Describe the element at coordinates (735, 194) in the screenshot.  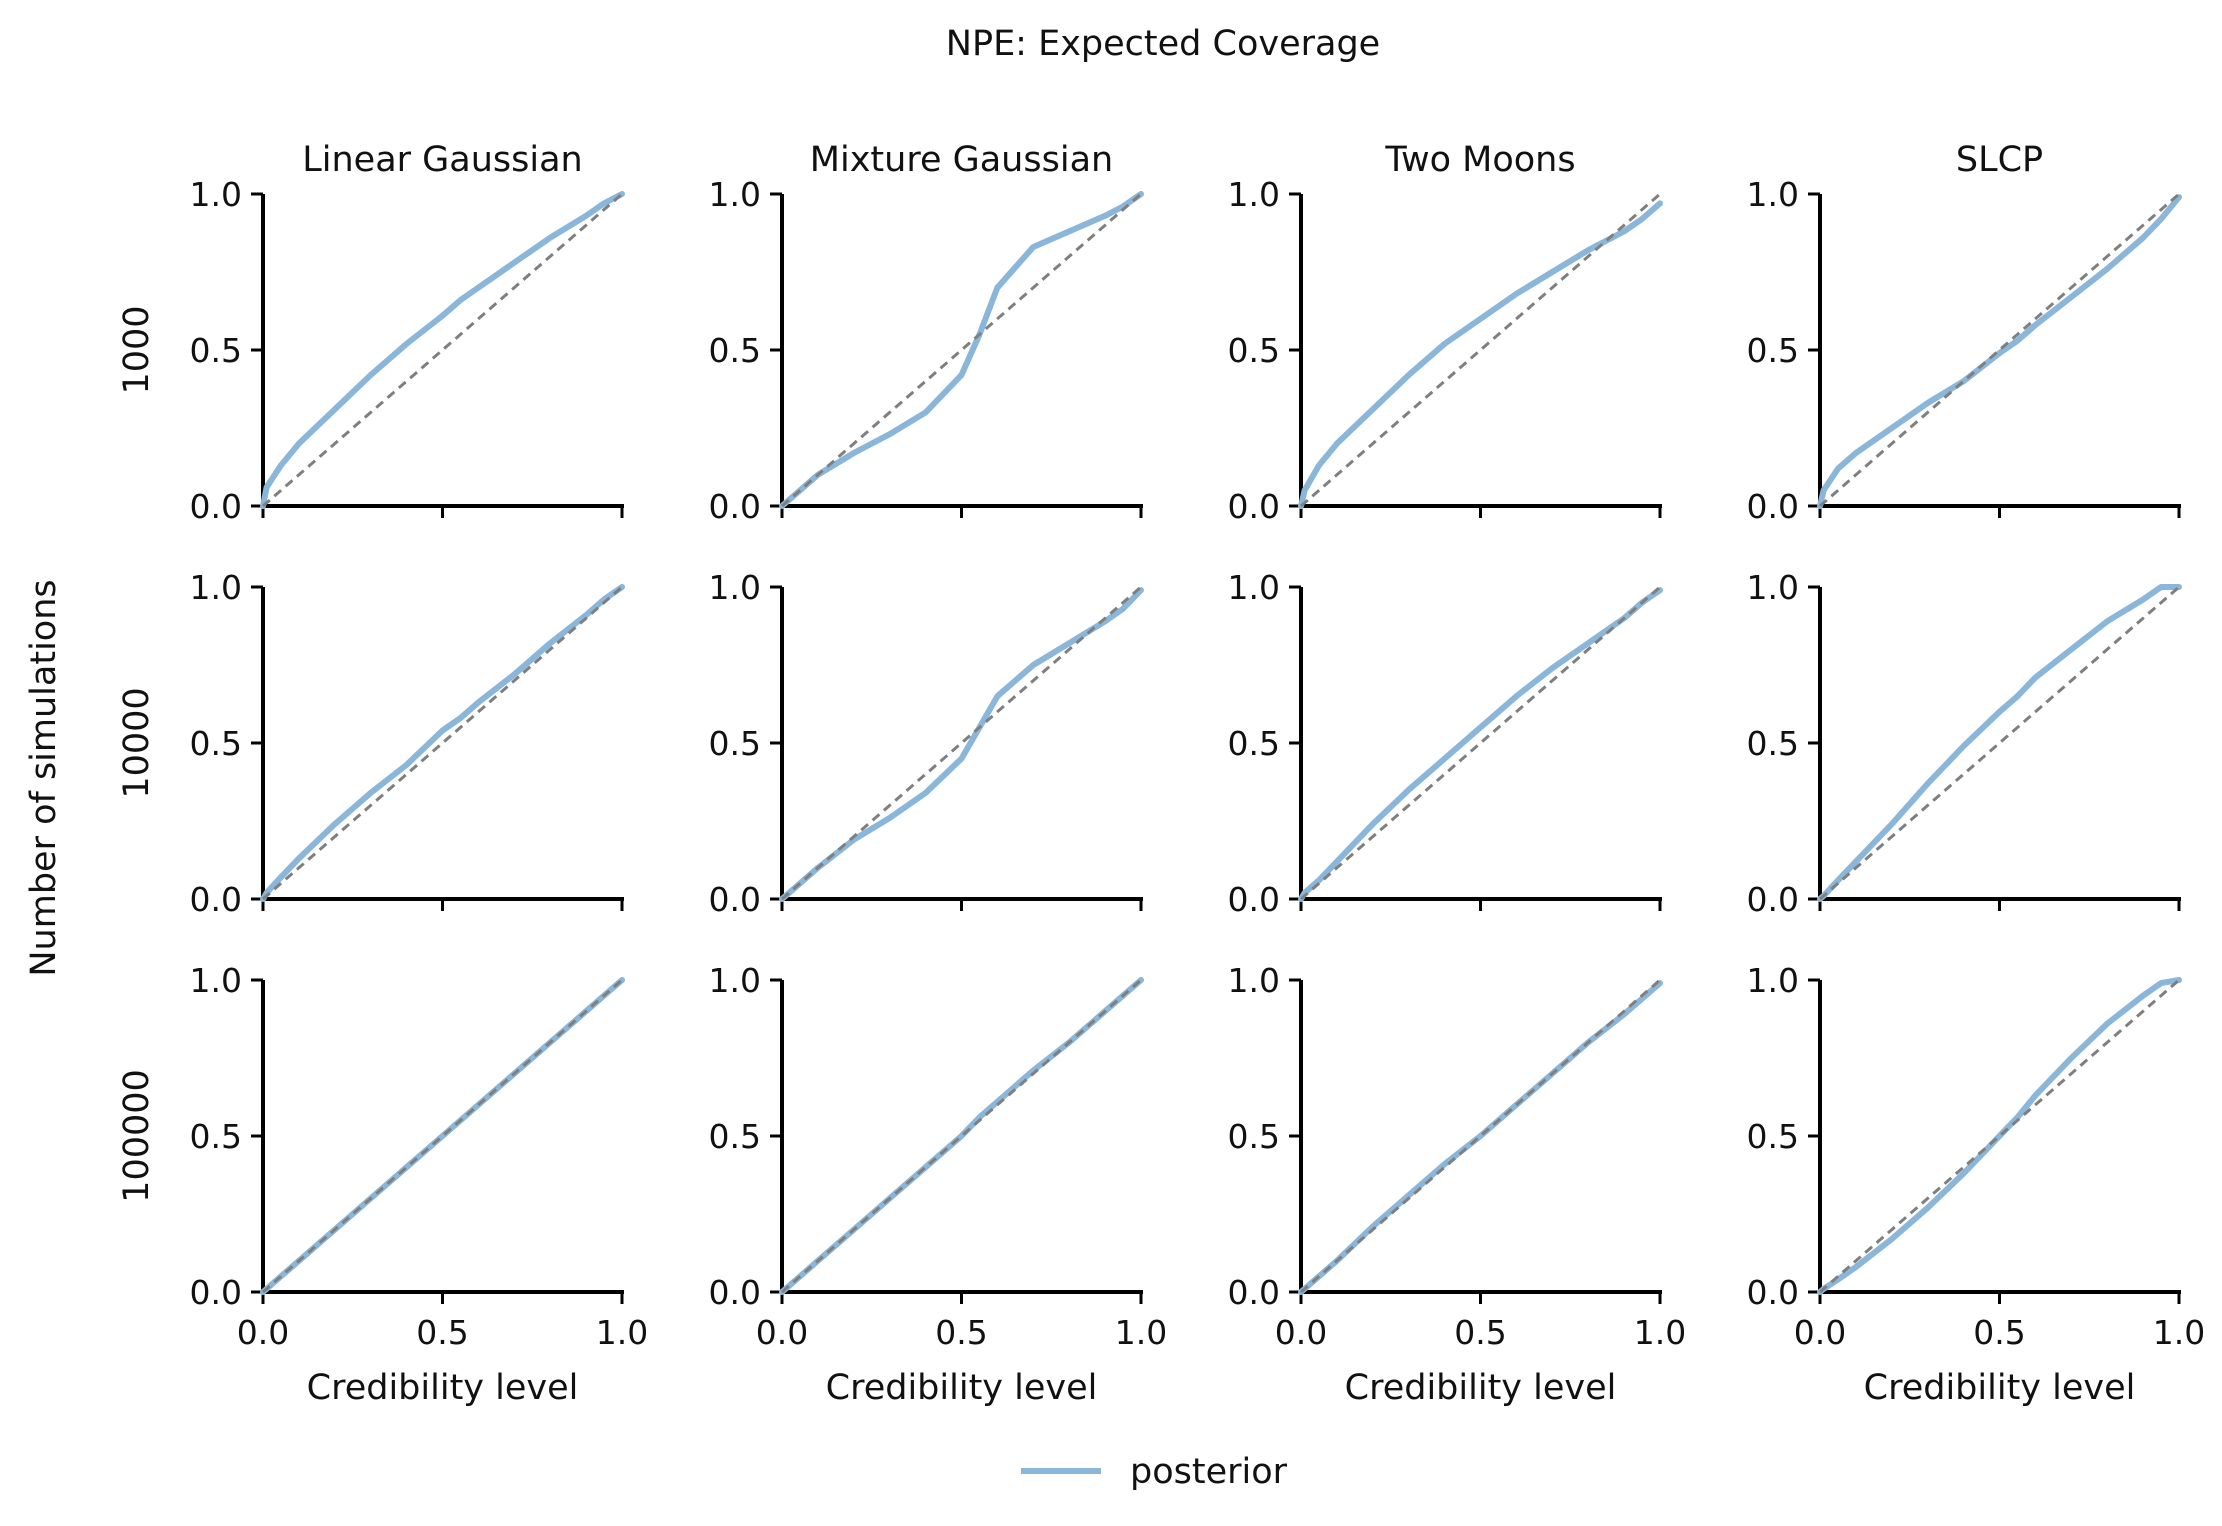
I see `y-tick-label-mixture-gaussian-1000: 1.0` at that location.